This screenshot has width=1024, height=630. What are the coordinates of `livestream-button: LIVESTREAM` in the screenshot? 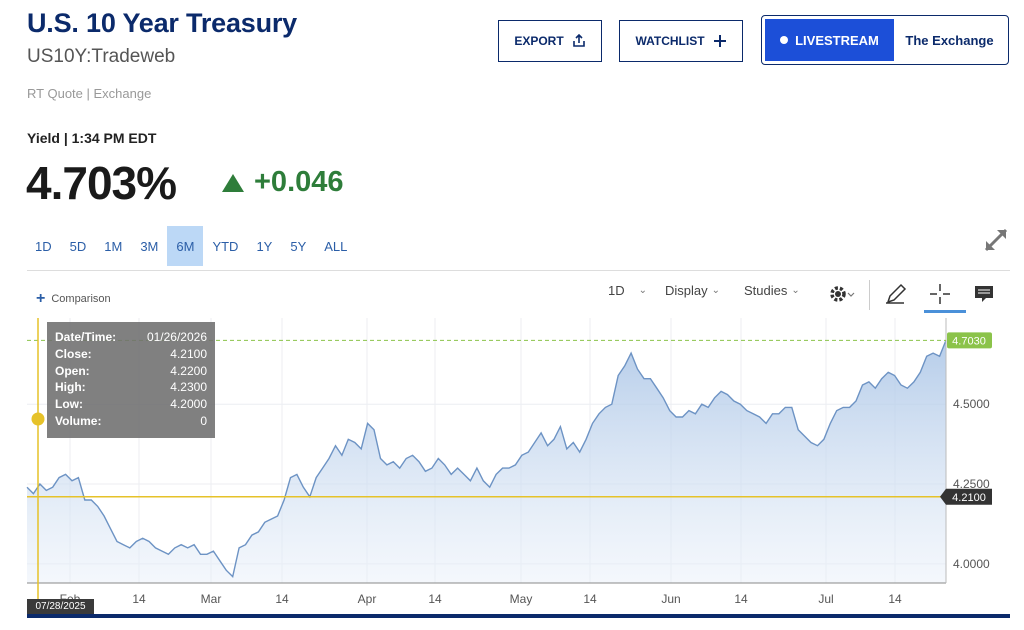 It's located at (829, 40).